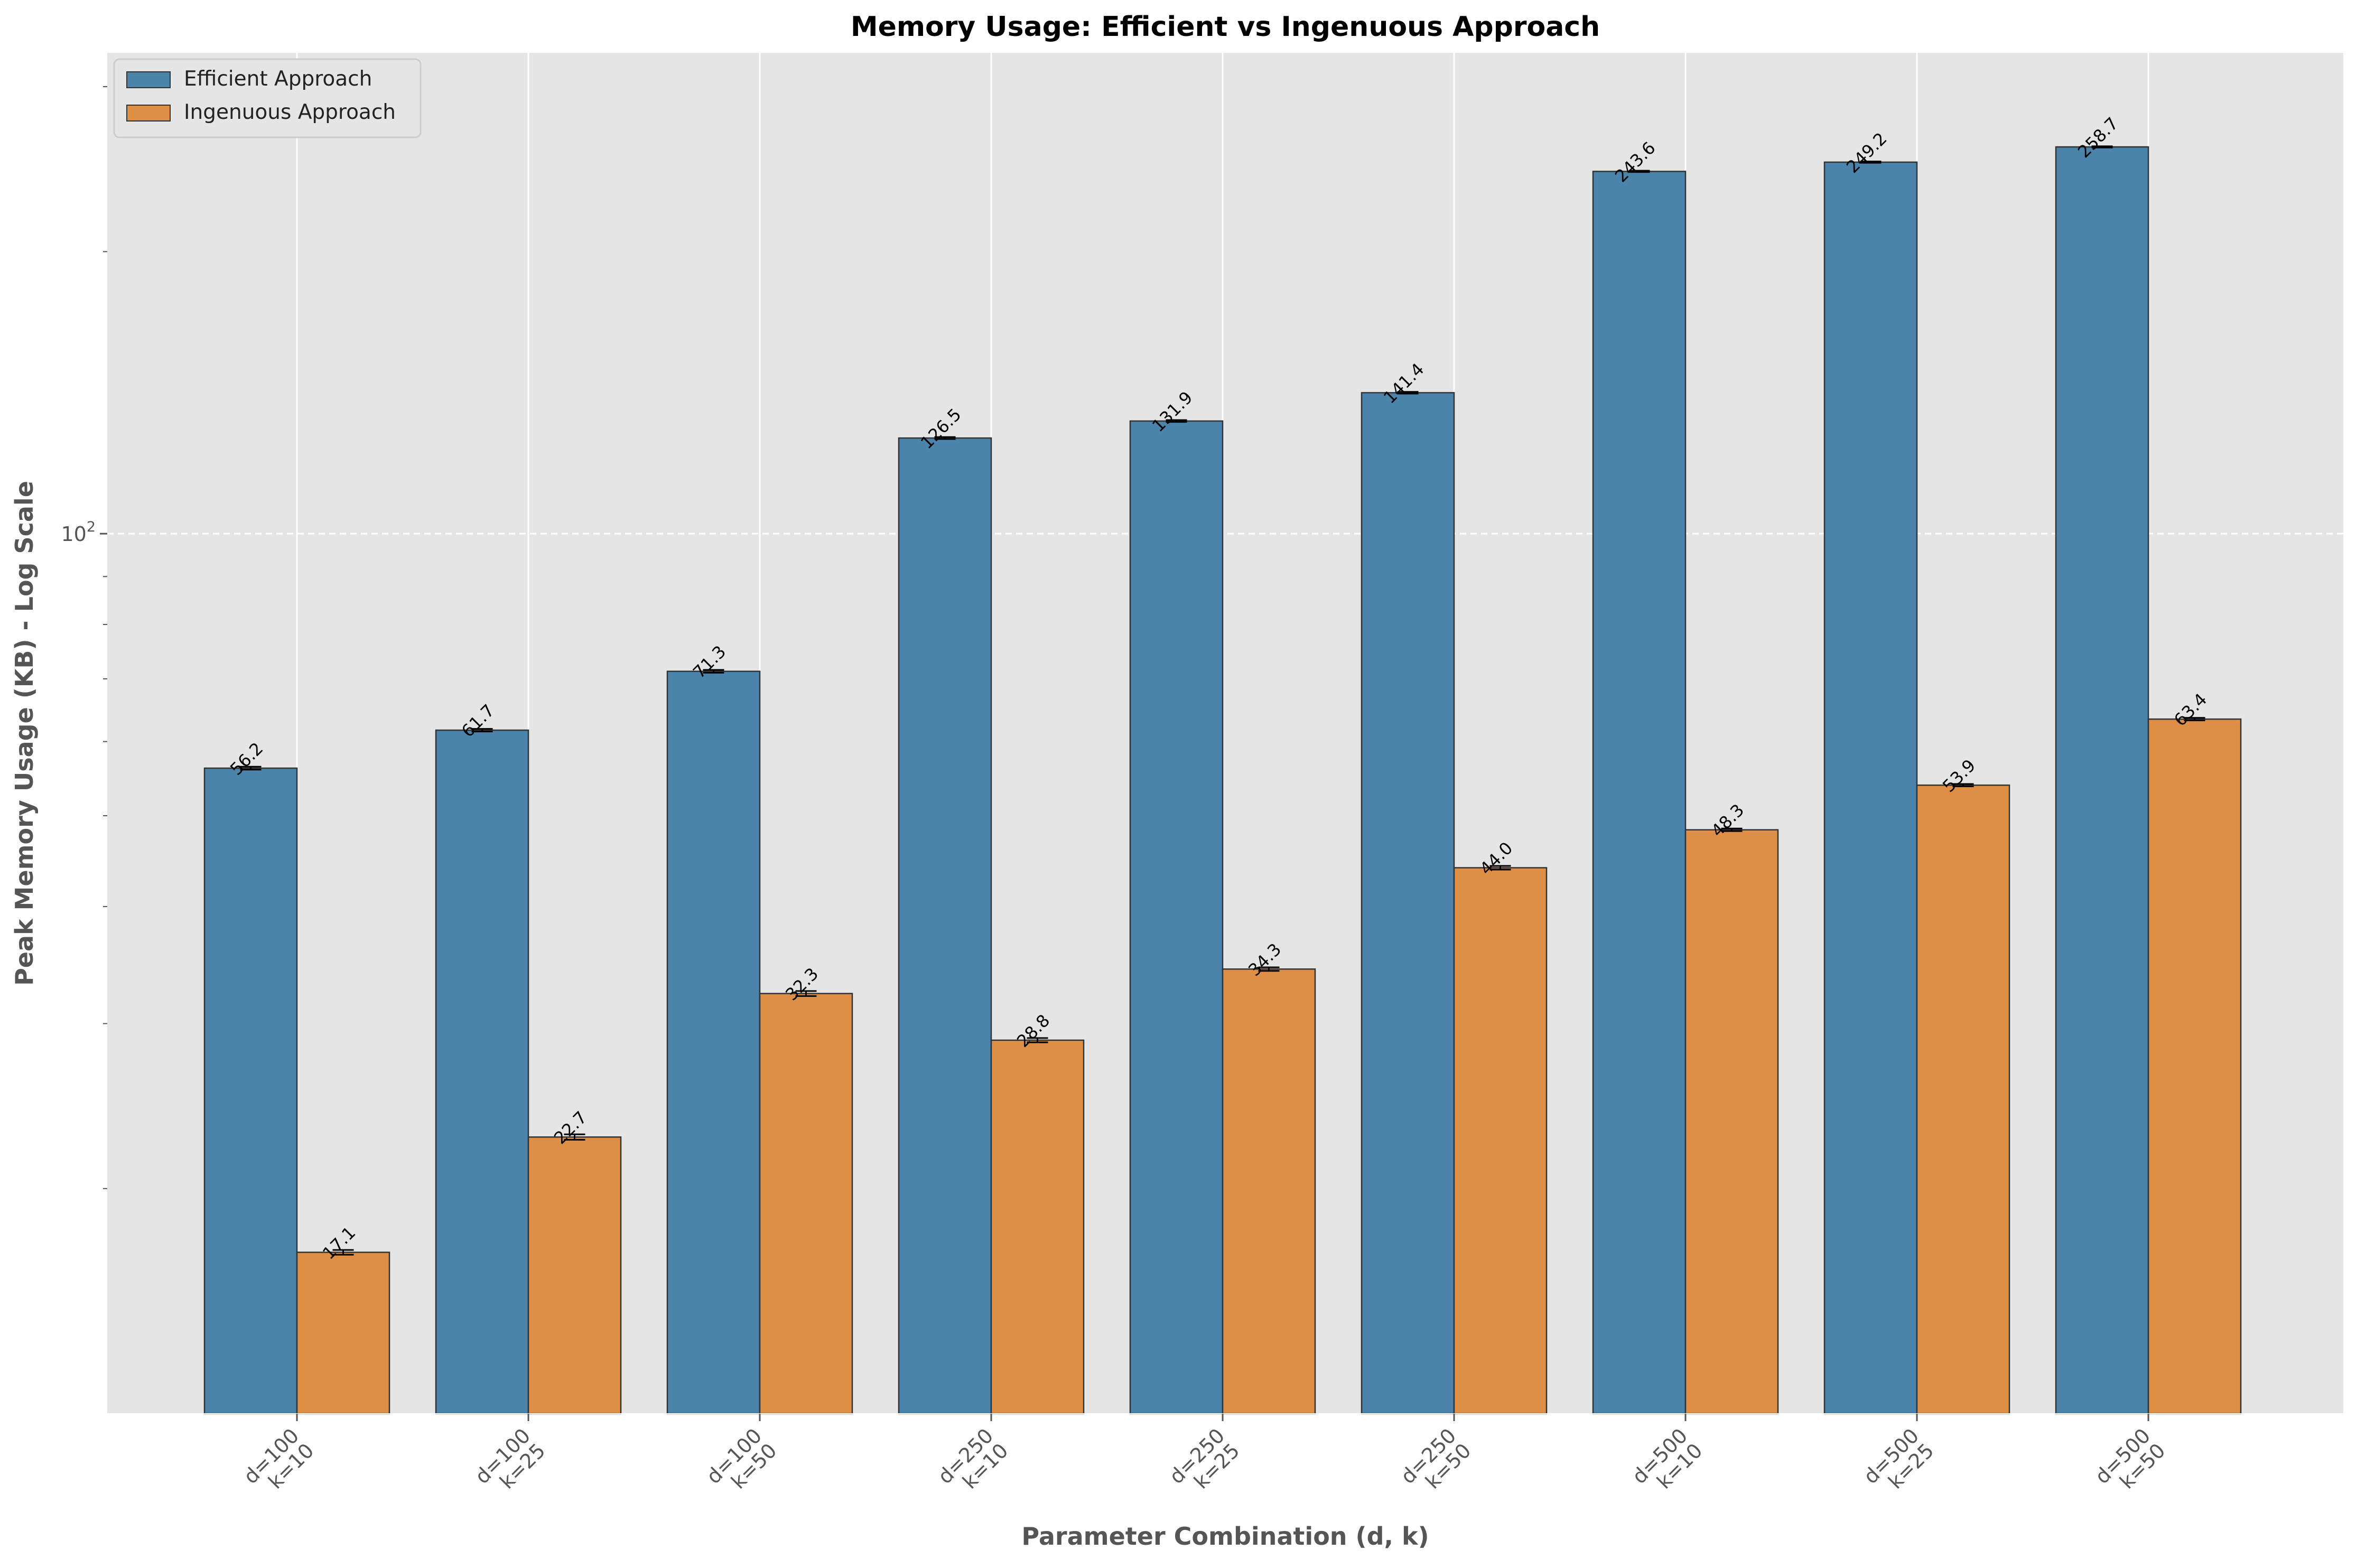 The height and width of the screenshot is (1568, 2356). What do you see at coordinates (510, 1463) in the screenshot?
I see `x-tick-label: d=100k=25` at bounding box center [510, 1463].